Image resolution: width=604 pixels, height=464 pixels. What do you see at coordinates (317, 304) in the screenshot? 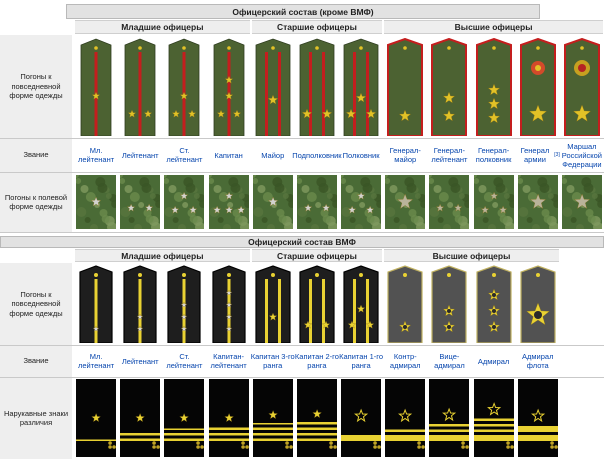
I see `navy-shoulder-board-icon` at bounding box center [317, 304].